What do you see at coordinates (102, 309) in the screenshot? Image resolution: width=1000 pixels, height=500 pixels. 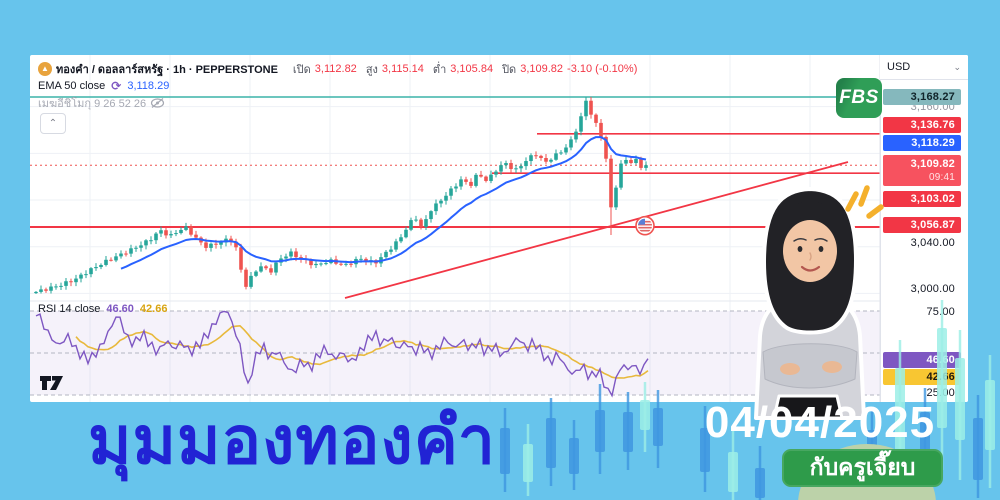 I see `rsi-legend-row: RSI 14 close 46.60 42.66` at bounding box center [102, 309].